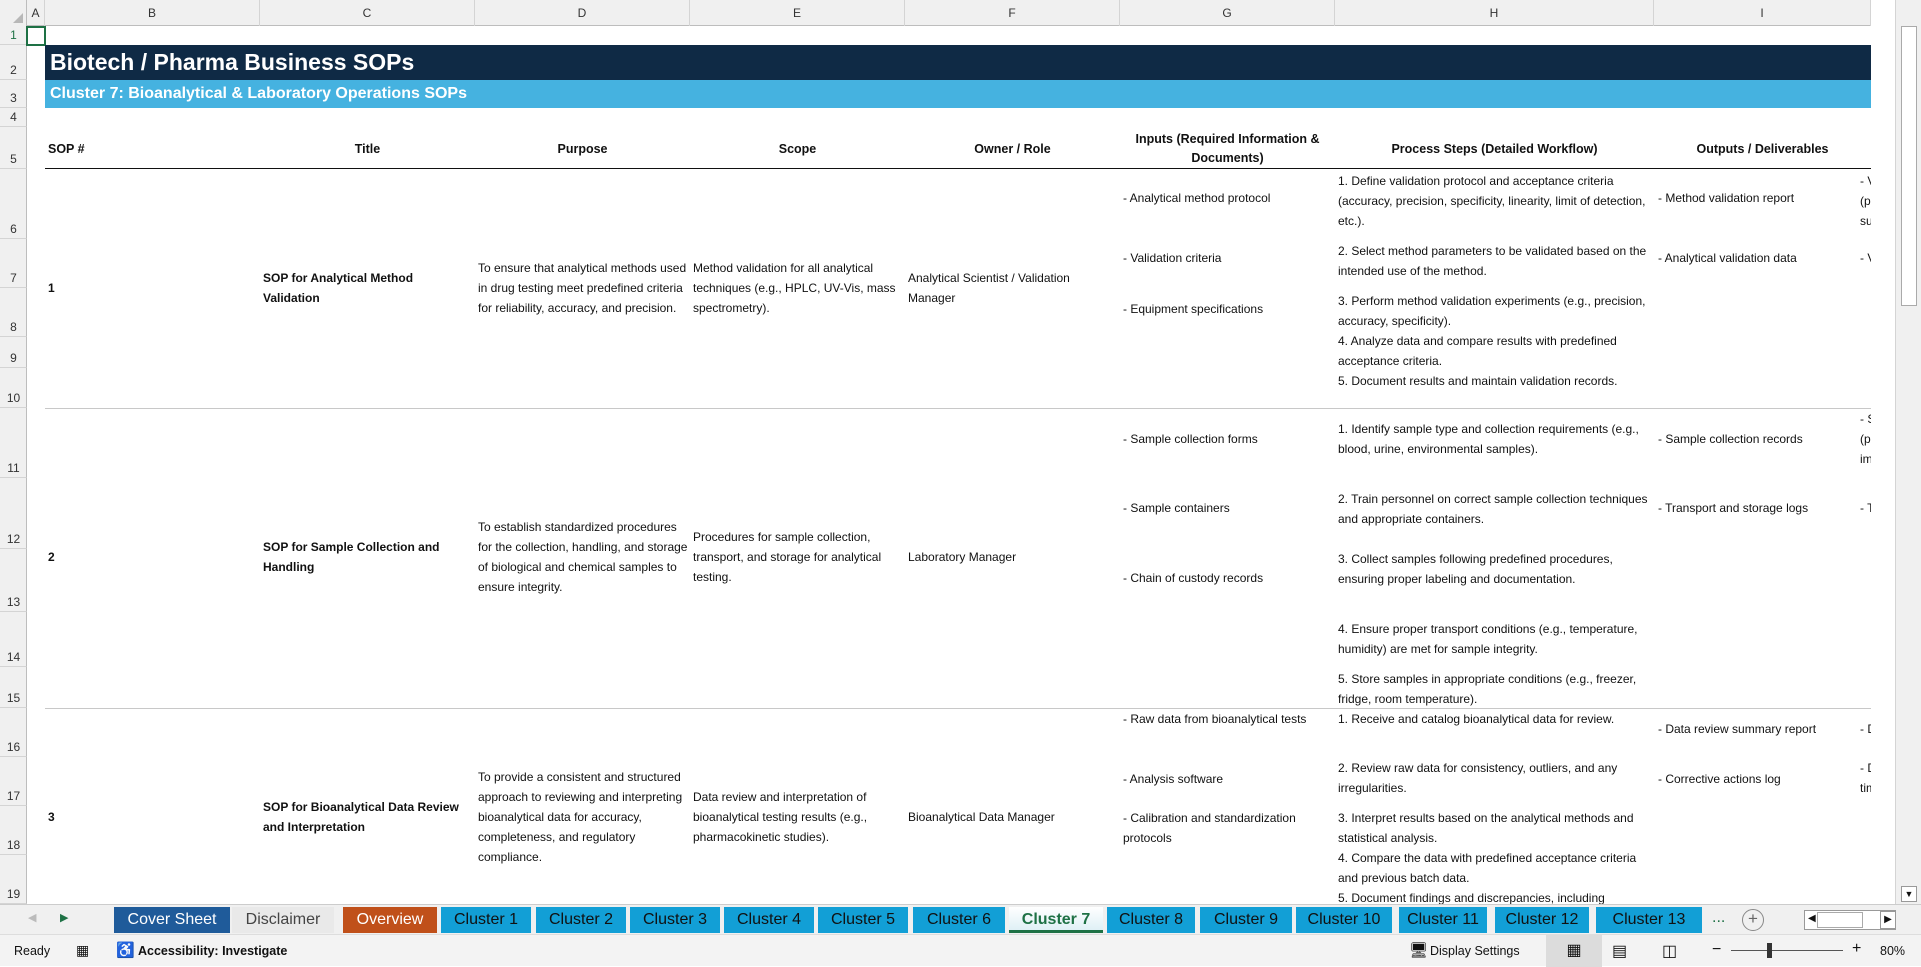 The width and height of the screenshot is (1921, 967). Describe the element at coordinates (125, 950) in the screenshot. I see `accessibility-icon: ♿` at that location.